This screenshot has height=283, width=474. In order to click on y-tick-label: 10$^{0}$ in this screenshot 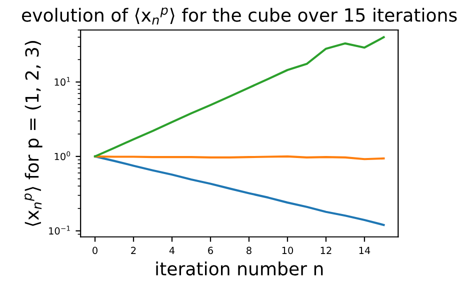, I will do `click(62, 155)`.